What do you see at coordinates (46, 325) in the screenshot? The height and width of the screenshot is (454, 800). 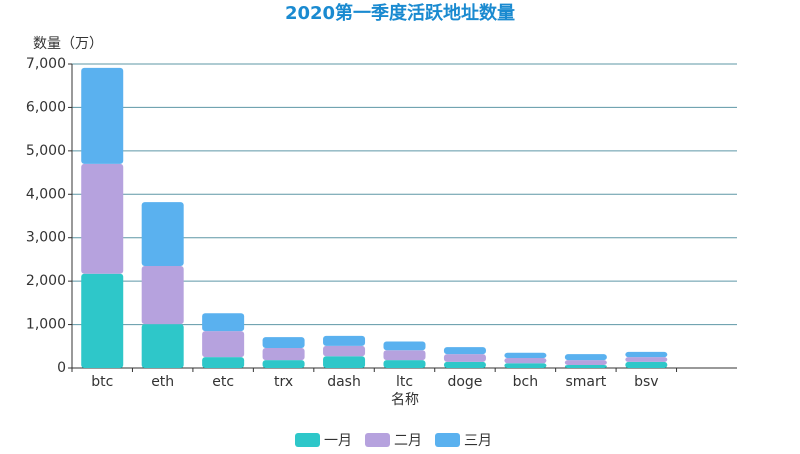 I see `y-tick-label: 1,000` at bounding box center [46, 325].